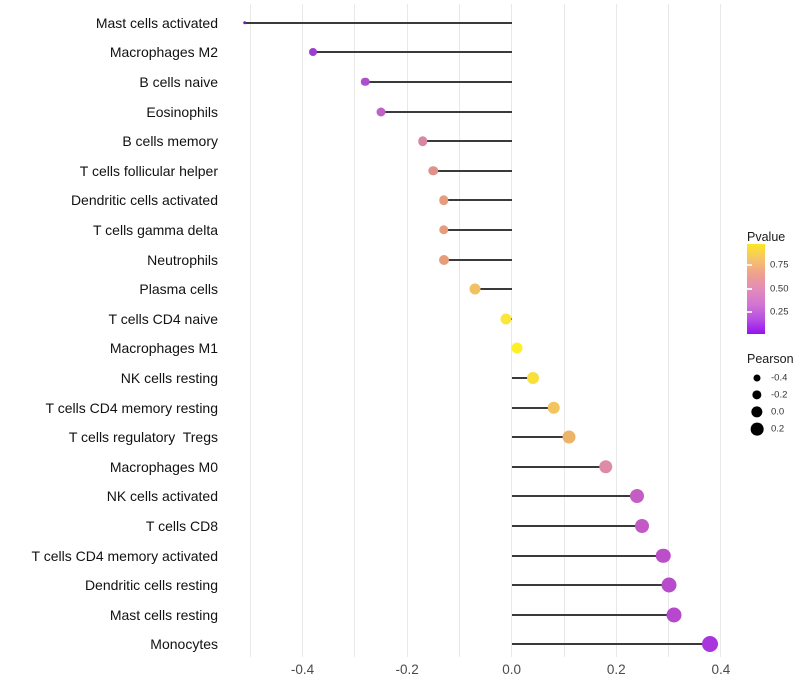 This screenshot has width=800, height=700. Describe the element at coordinates (407, 669) in the screenshot. I see `x-tick-label: -0.2` at that location.